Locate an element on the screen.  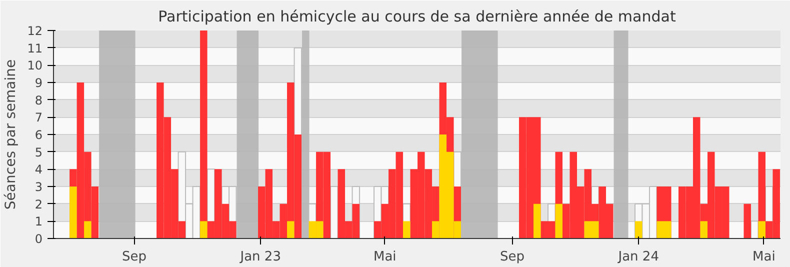
y-tick-label: 5 is located at coordinates (38, 152).